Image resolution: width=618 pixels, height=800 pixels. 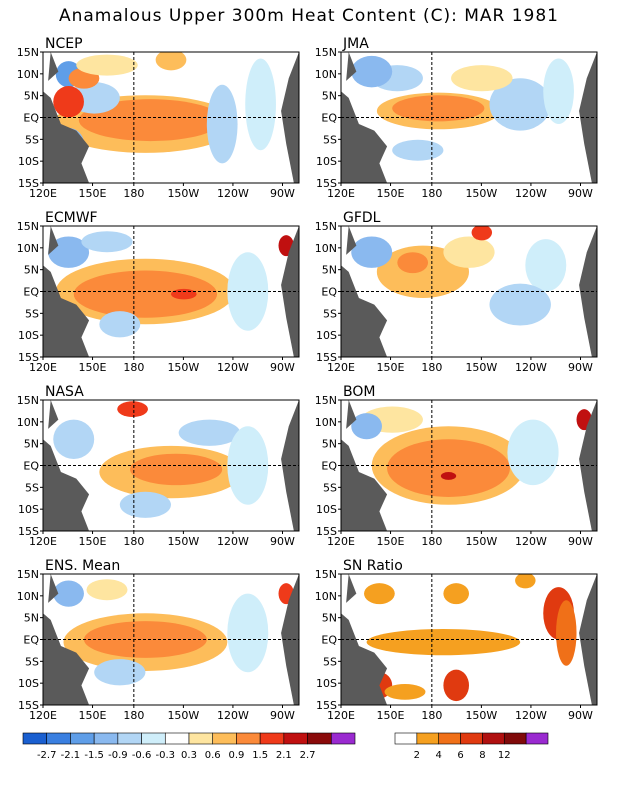 I want to click on panel-label: JMA, so click(x=355, y=44).